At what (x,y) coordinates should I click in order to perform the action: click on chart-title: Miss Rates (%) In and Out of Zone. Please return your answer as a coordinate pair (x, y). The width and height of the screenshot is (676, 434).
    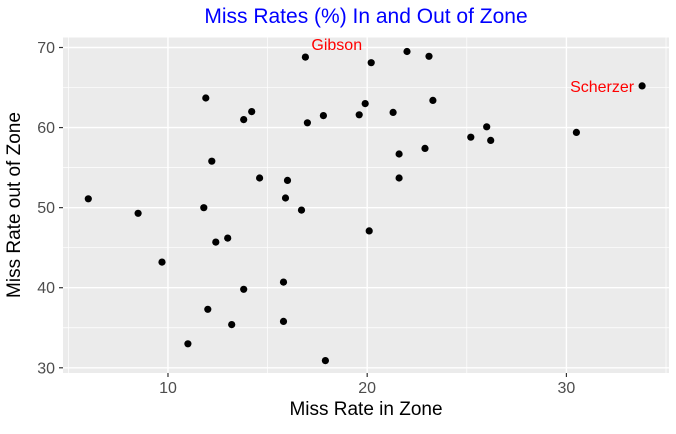
    Looking at the image, I should click on (366, 16).